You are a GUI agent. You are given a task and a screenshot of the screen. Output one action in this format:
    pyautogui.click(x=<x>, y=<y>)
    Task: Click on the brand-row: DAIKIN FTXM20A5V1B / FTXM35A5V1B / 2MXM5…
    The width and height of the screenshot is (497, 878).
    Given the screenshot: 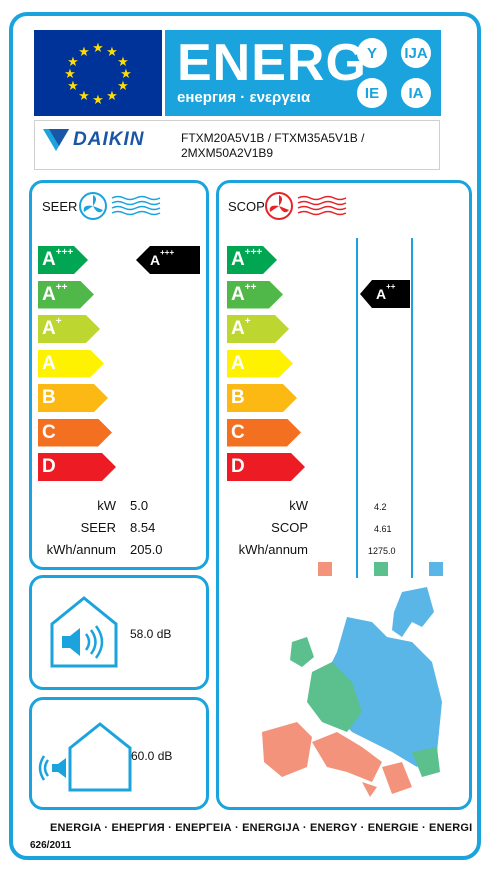 What is the action you would take?
    pyautogui.click(x=237, y=145)
    